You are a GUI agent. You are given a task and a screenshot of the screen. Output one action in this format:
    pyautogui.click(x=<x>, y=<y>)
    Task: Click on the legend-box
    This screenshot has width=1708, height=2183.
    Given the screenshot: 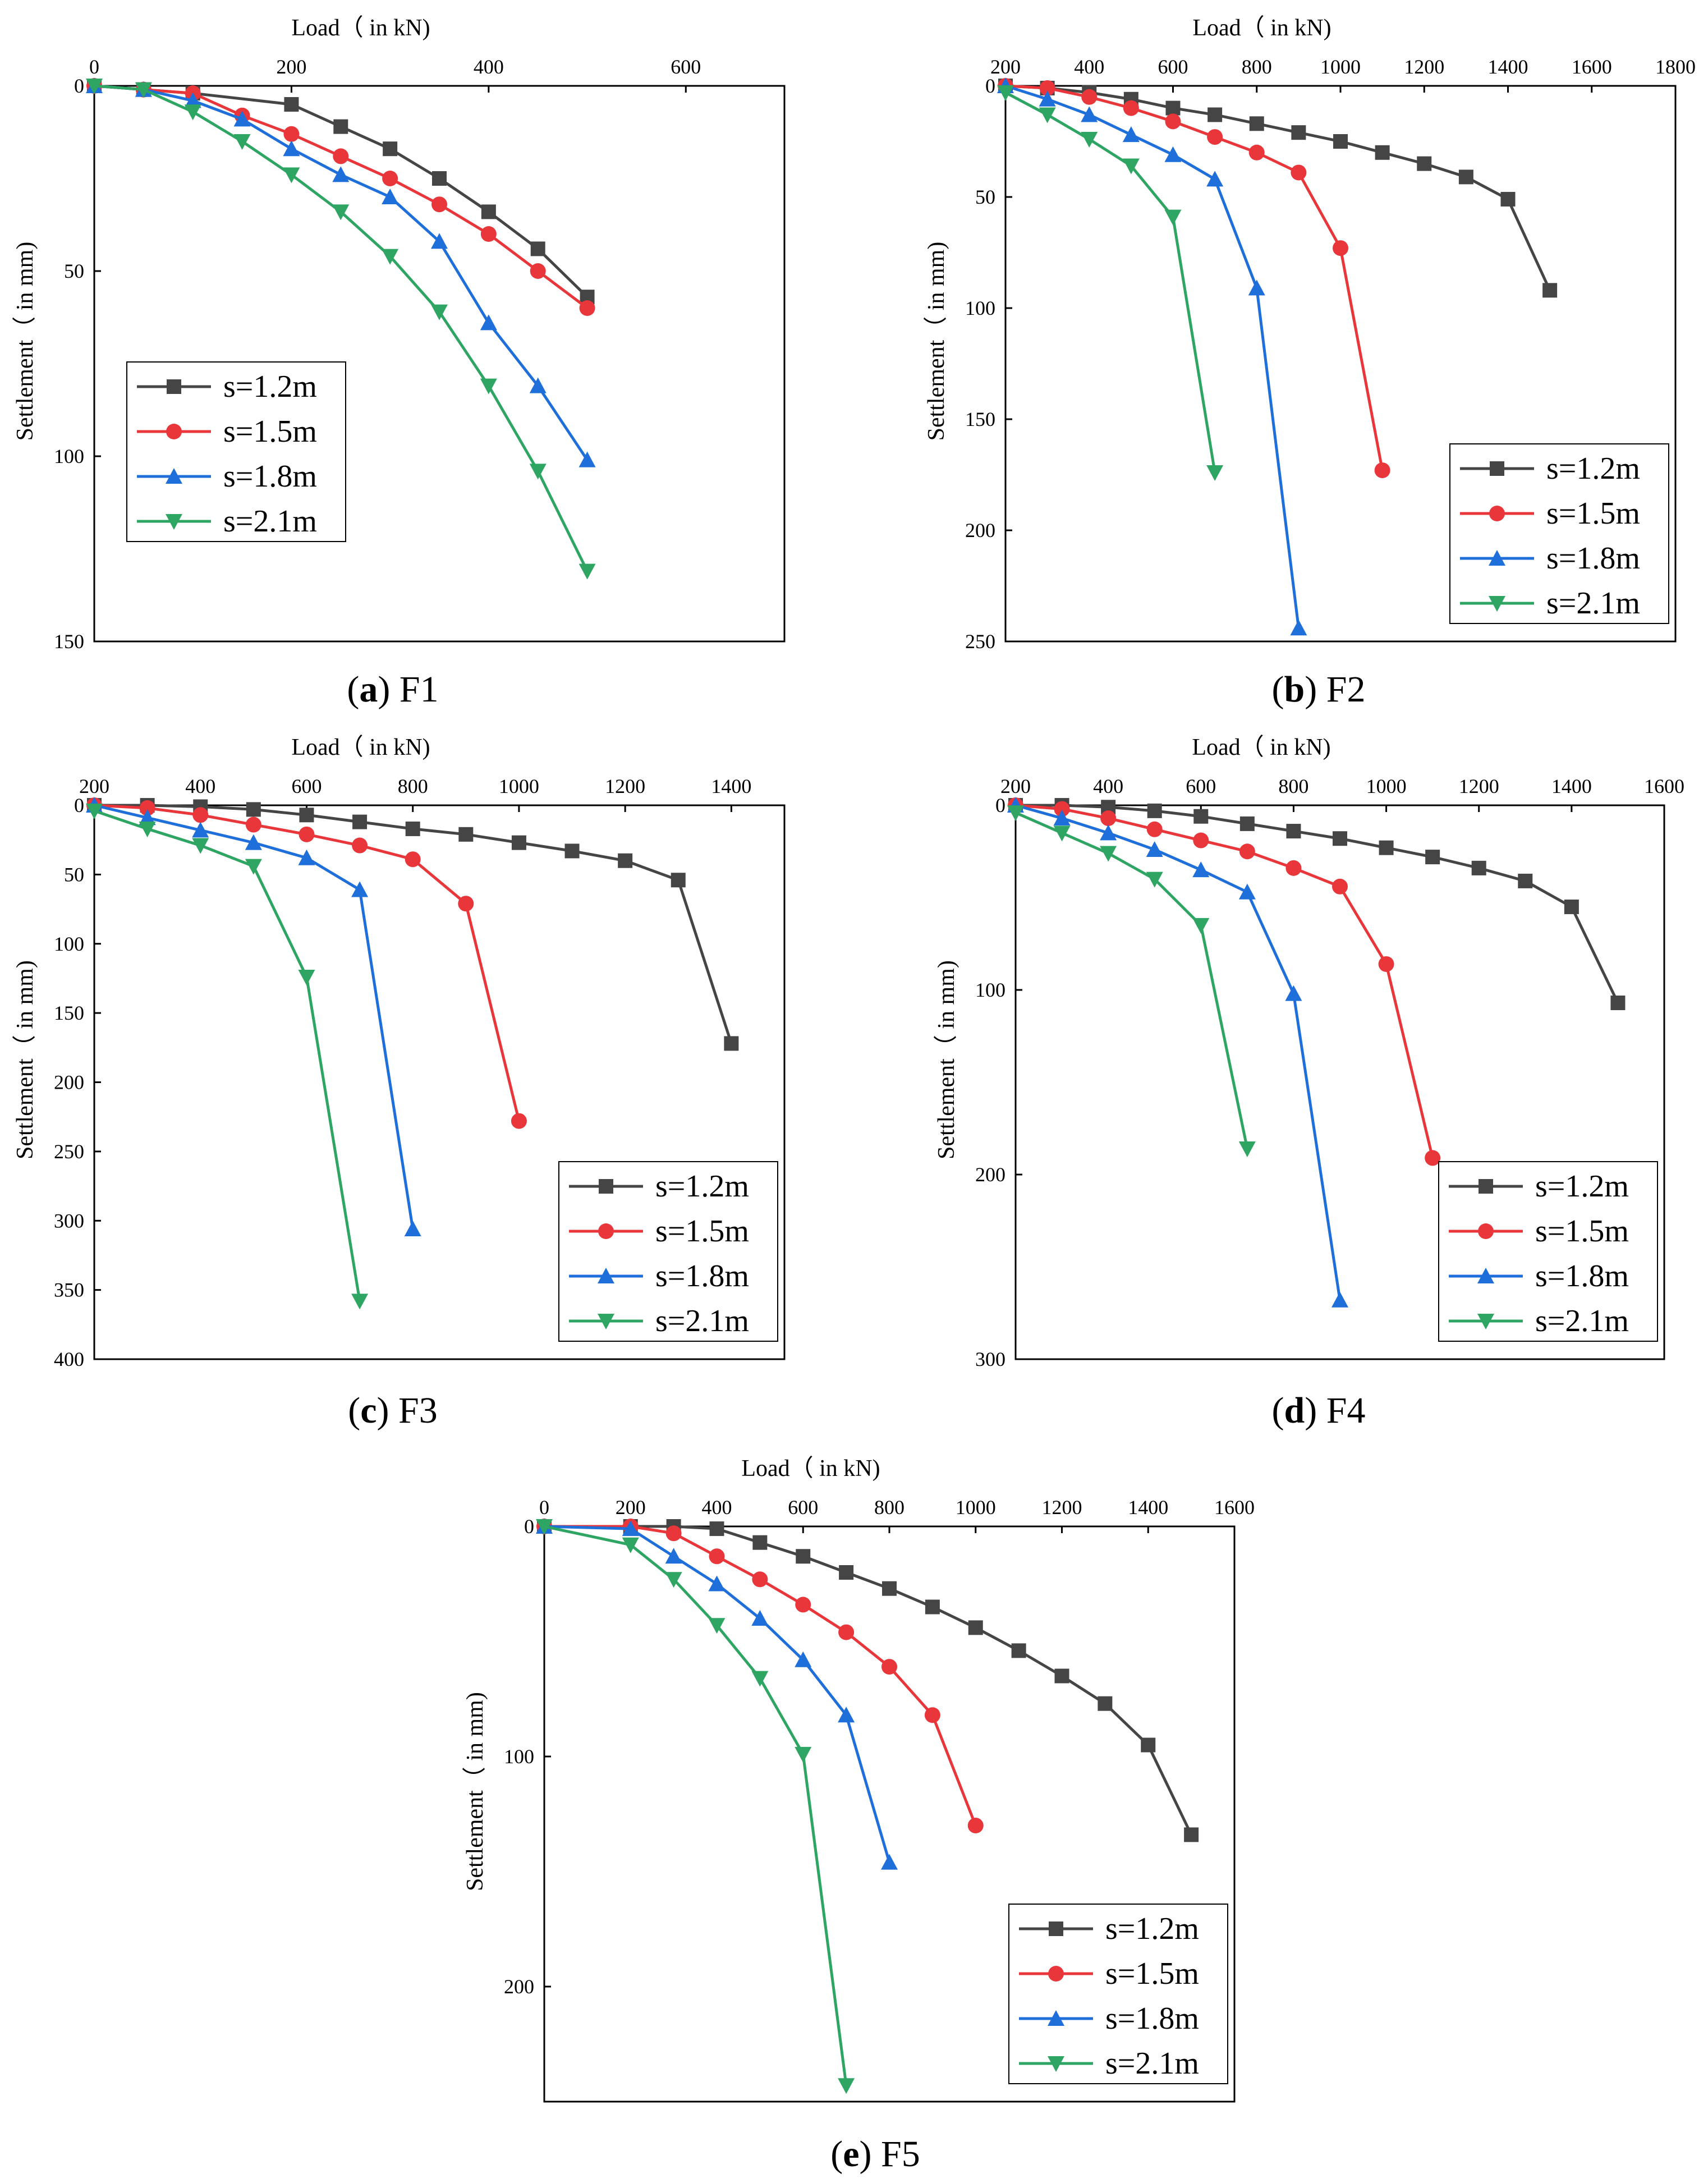 What is the action you would take?
    pyautogui.click(x=1118, y=1994)
    